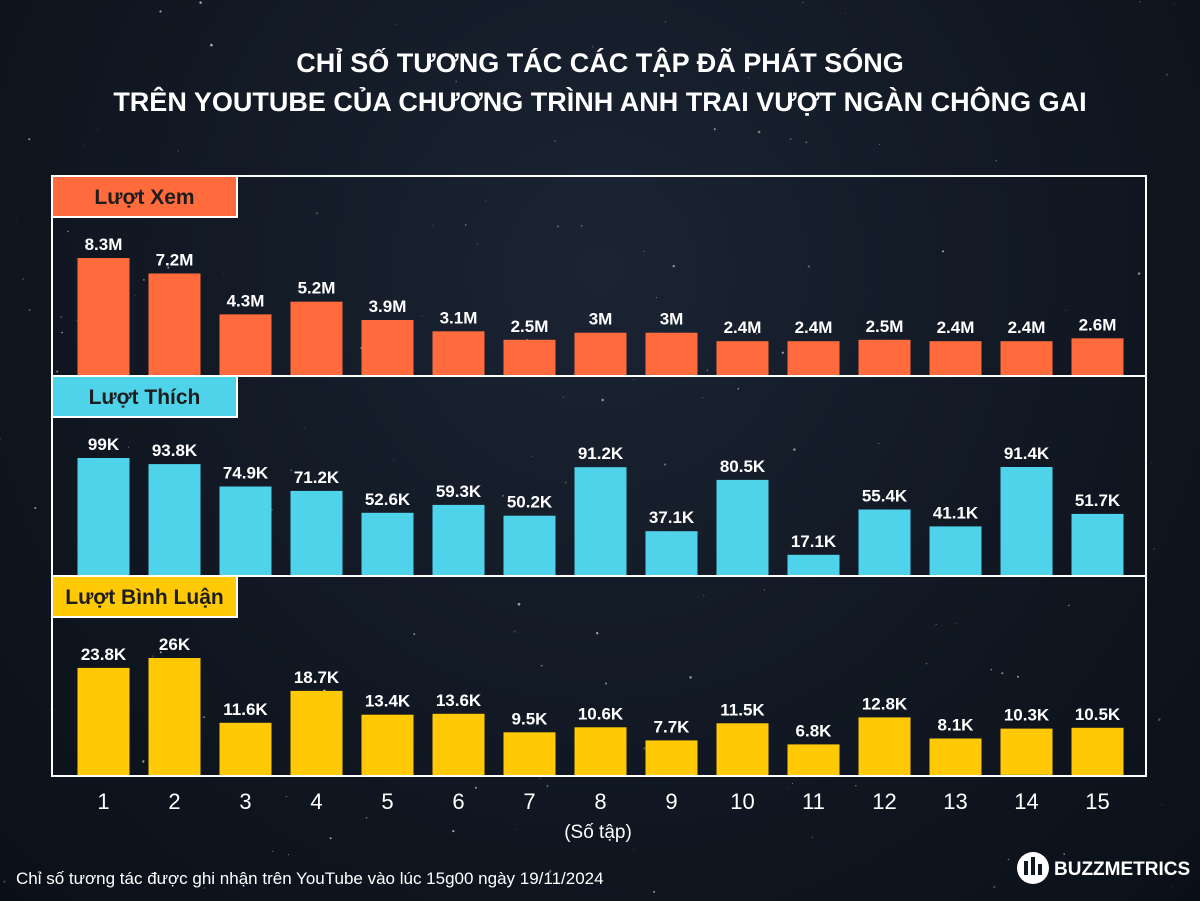 This screenshot has height=901, width=1200. I want to click on value-label-views-ep3: 4.3M, so click(246, 300).